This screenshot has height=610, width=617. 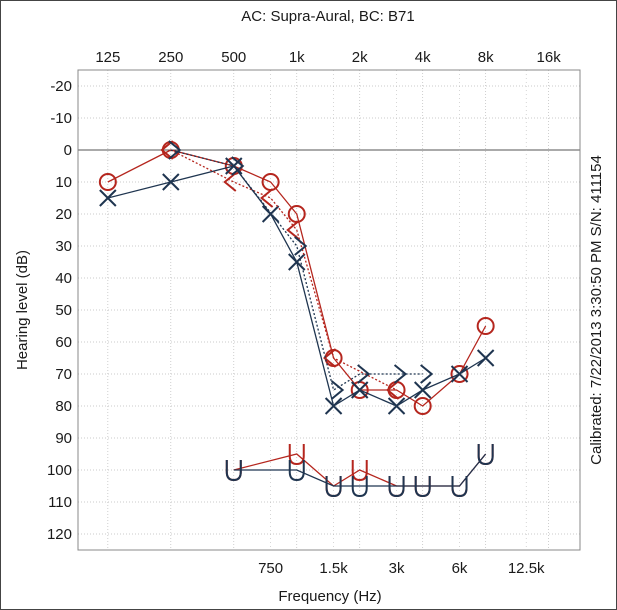 What do you see at coordinates (233, 57) in the screenshot?
I see `x-top-tick-label: 500` at bounding box center [233, 57].